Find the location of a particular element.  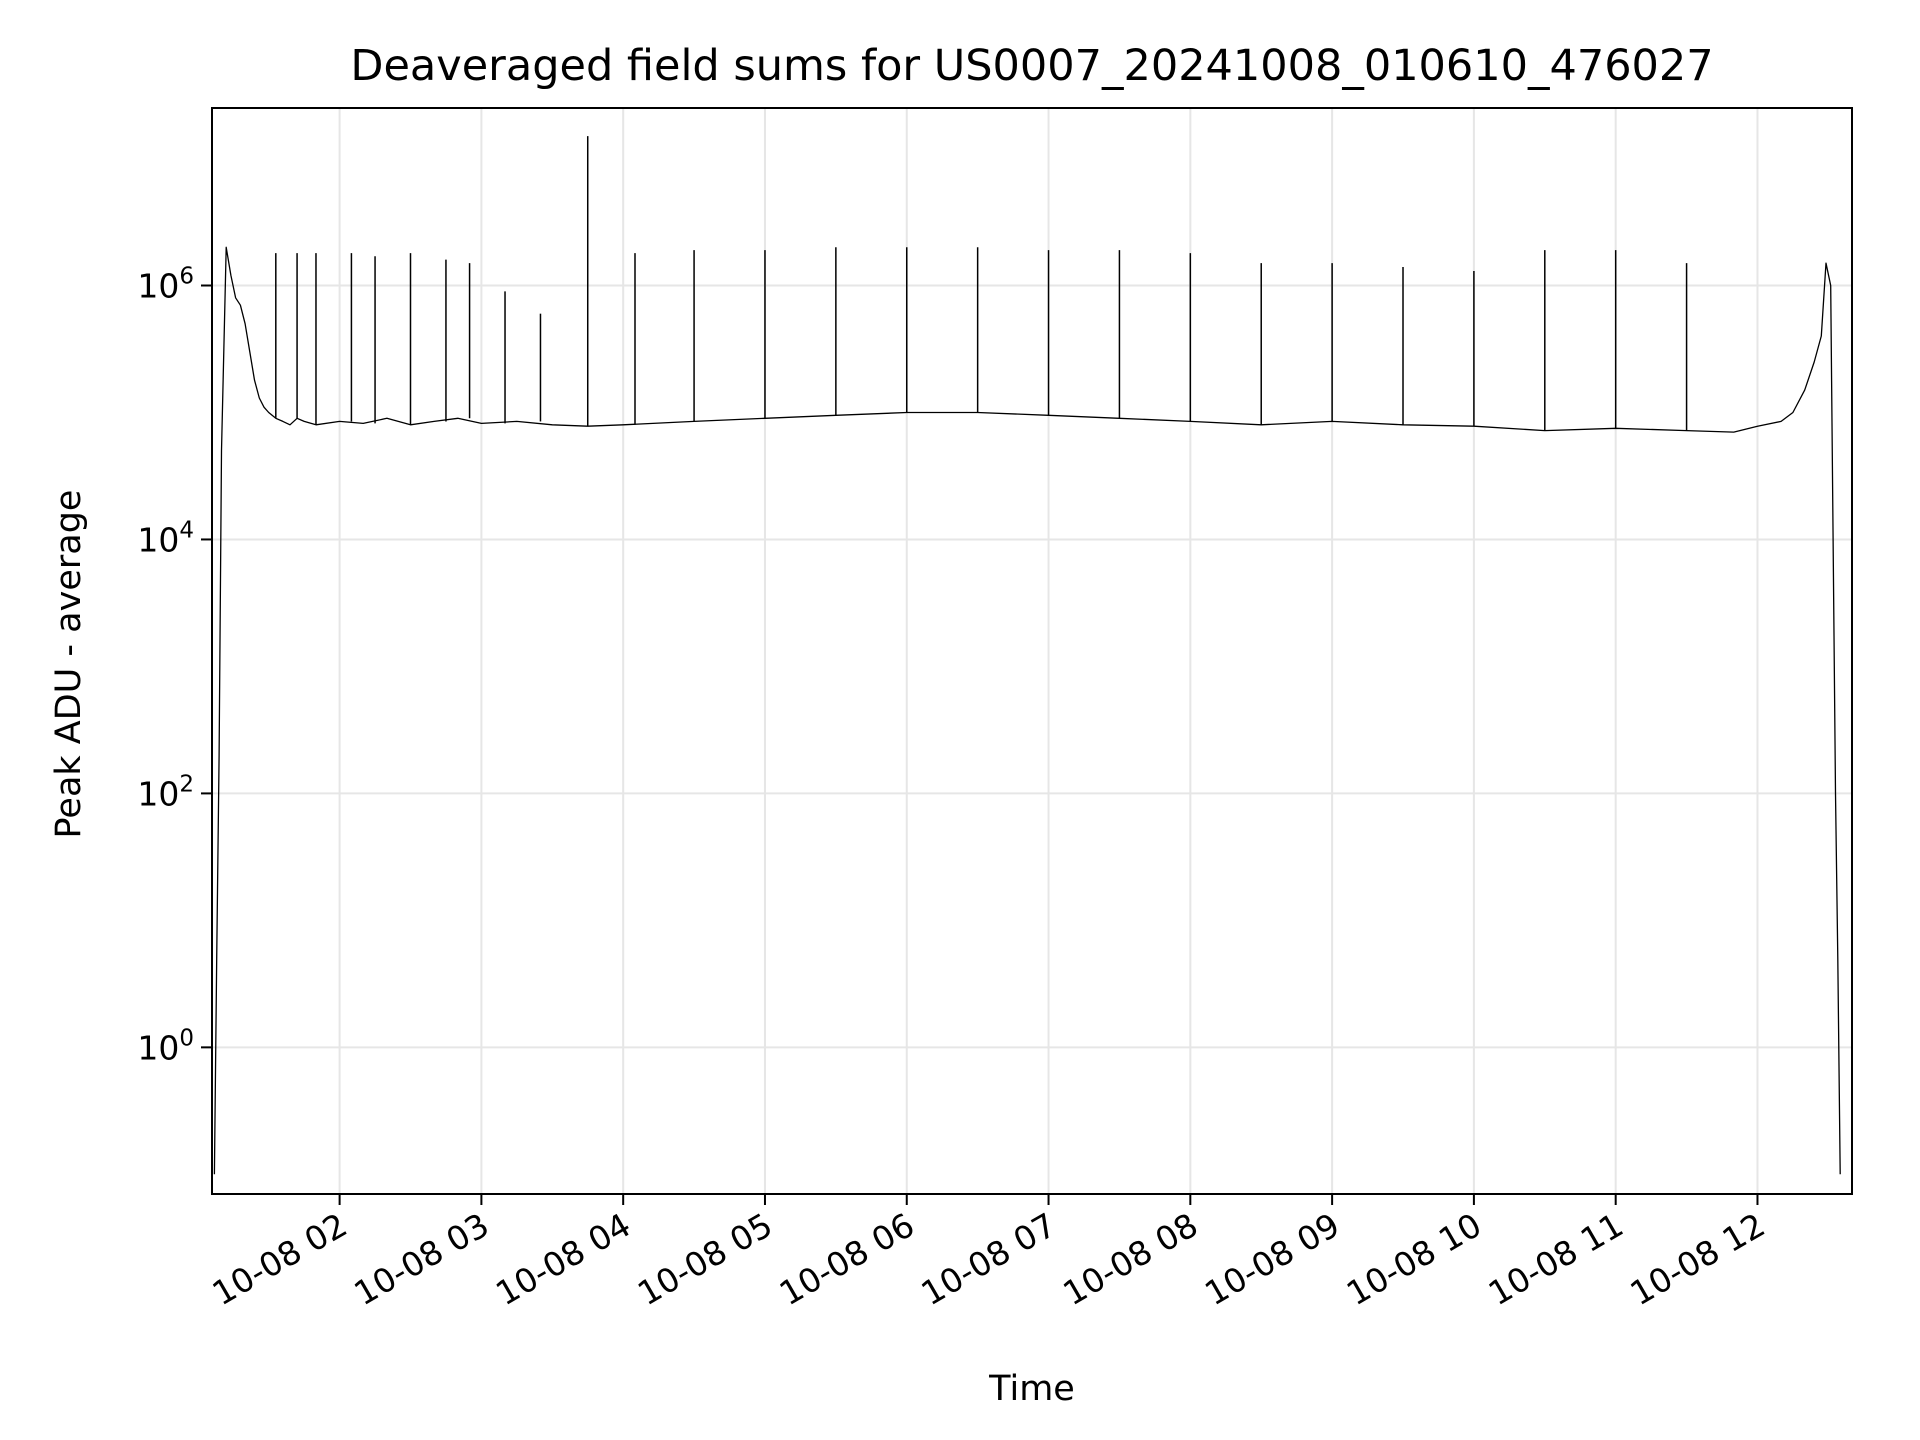

y-tick-label: 106 is located at coordinates (165, 285).